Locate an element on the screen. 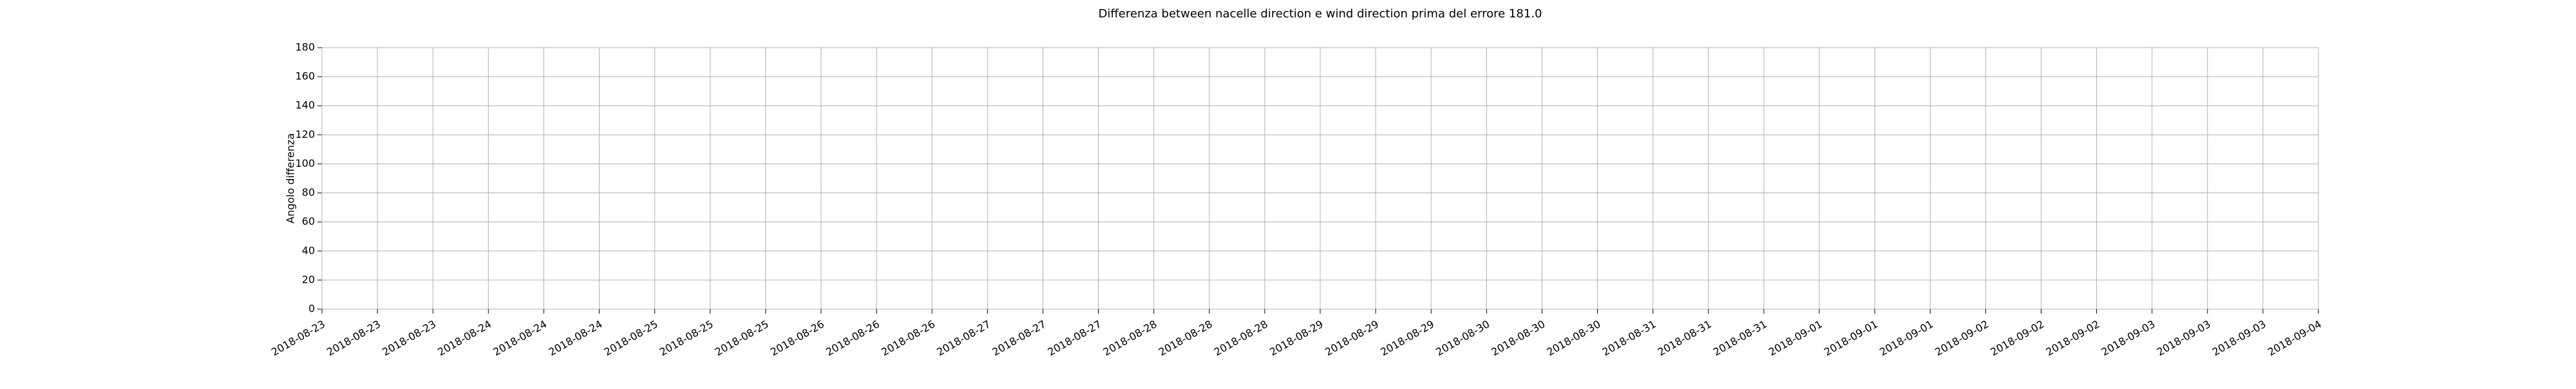 The width and height of the screenshot is (2576, 389). y-tick-label: 120 is located at coordinates (305, 134).